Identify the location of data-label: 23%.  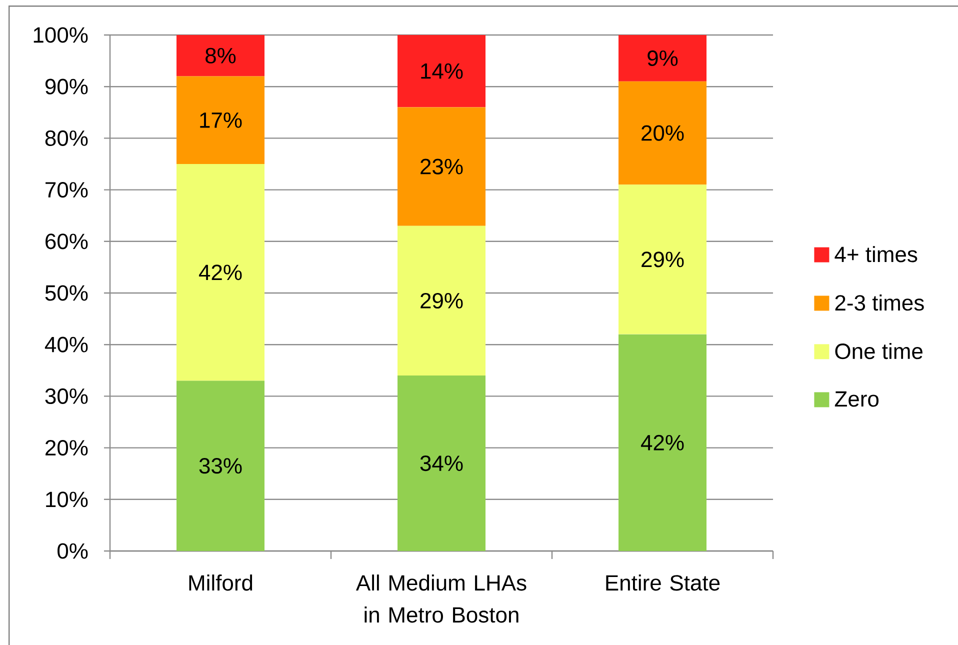
(441, 166).